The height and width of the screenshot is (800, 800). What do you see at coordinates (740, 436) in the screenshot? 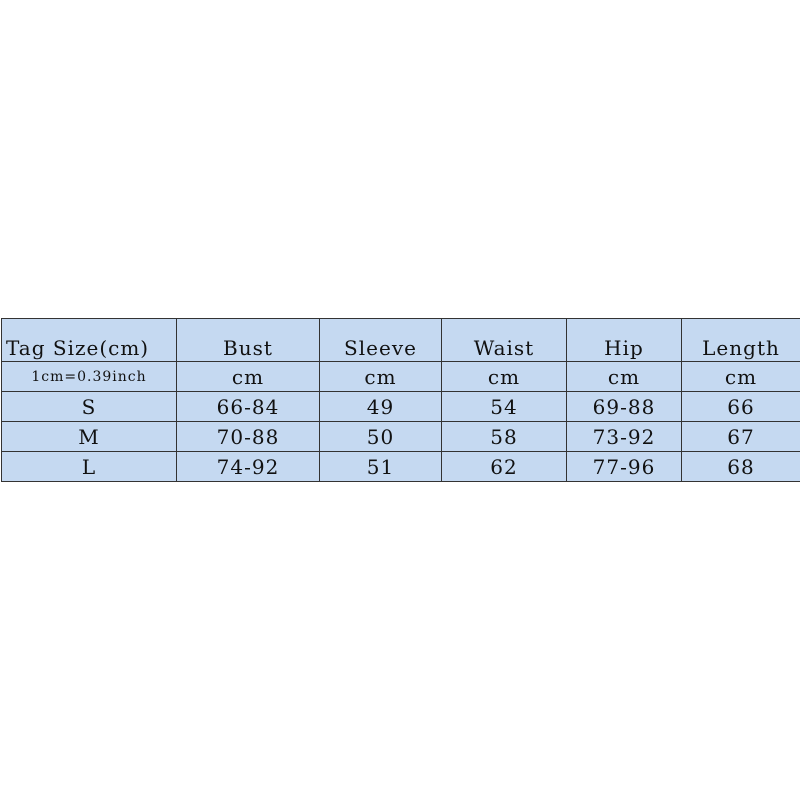
I see `length-cell: 67` at bounding box center [740, 436].